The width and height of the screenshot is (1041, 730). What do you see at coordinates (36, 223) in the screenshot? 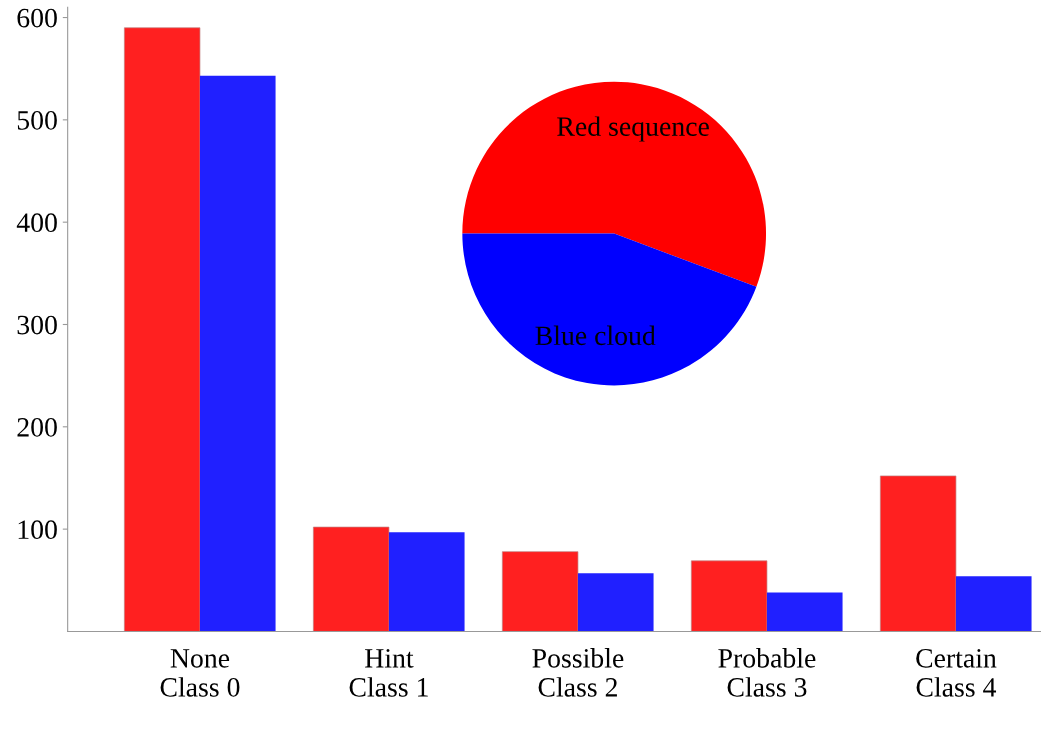
I see `y-tick-label: 400` at bounding box center [36, 223].